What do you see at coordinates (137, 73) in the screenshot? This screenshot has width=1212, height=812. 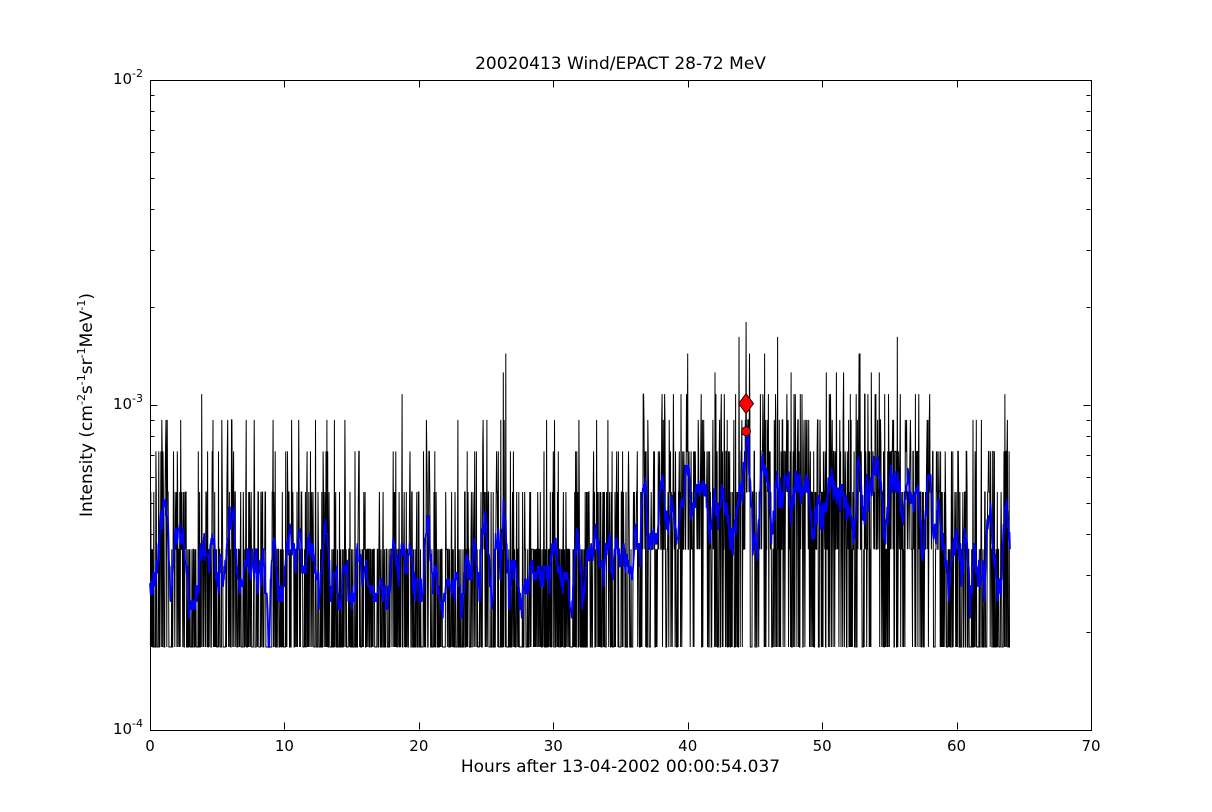 I see `y-tick-exponent: -2` at bounding box center [137, 73].